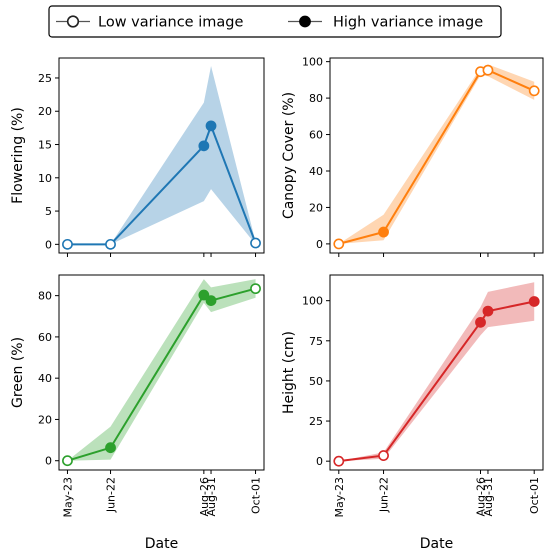 The height and width of the screenshot is (554, 550). What do you see at coordinates (45, 145) in the screenshot?
I see `y-tick-label: 15` at bounding box center [45, 145].